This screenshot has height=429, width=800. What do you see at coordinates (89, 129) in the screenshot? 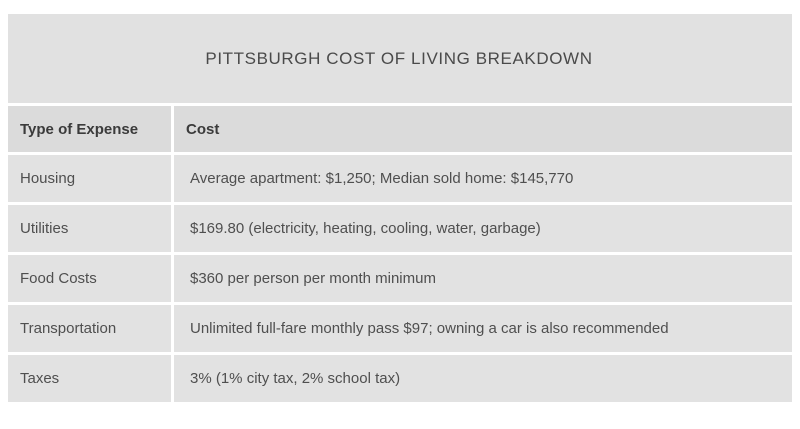
I see `column-header-expense: Type of Expense` at bounding box center [89, 129].